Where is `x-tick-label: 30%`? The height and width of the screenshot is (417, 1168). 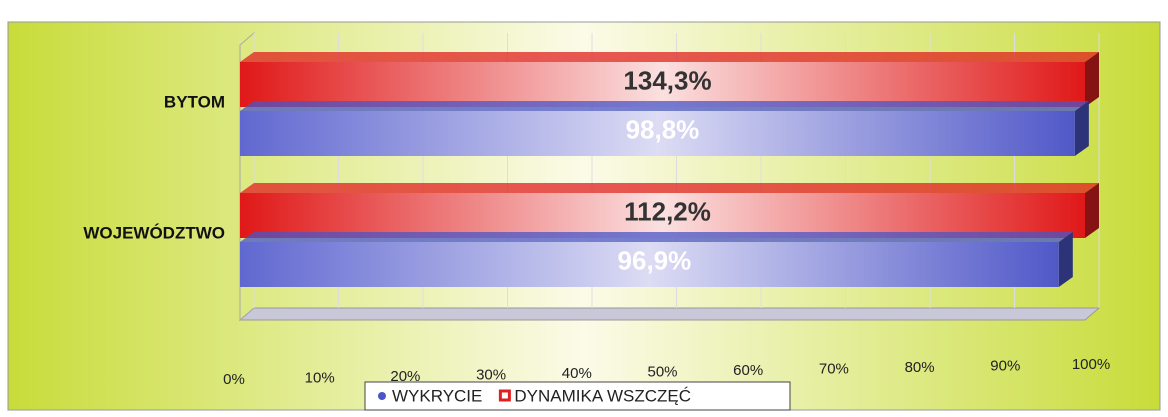
x-tick-label: 30% is located at coordinates (491, 374).